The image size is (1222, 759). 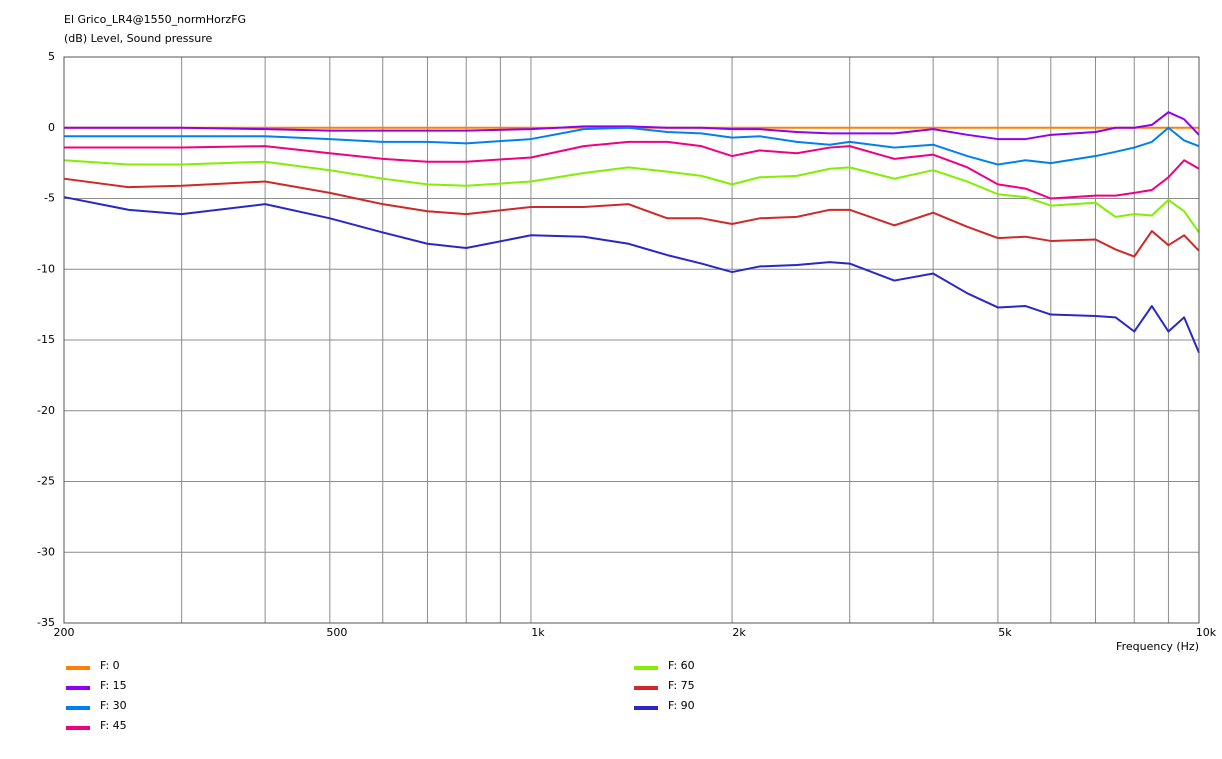 What do you see at coordinates (155, 19) in the screenshot?
I see `chart-title: El Grico_LR4@1550_normHorzFG` at bounding box center [155, 19].